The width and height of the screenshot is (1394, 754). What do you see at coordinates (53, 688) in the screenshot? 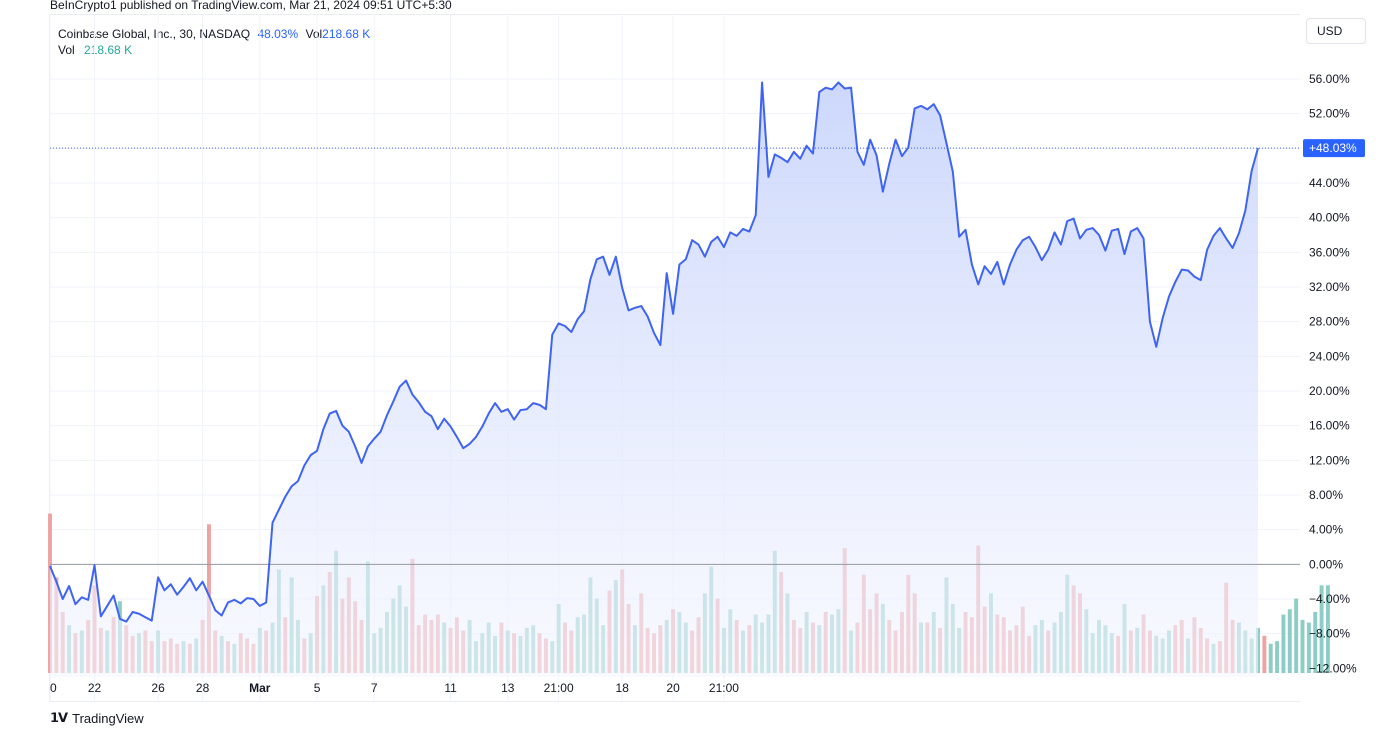
I see `x-tick-label: 0` at bounding box center [53, 688].